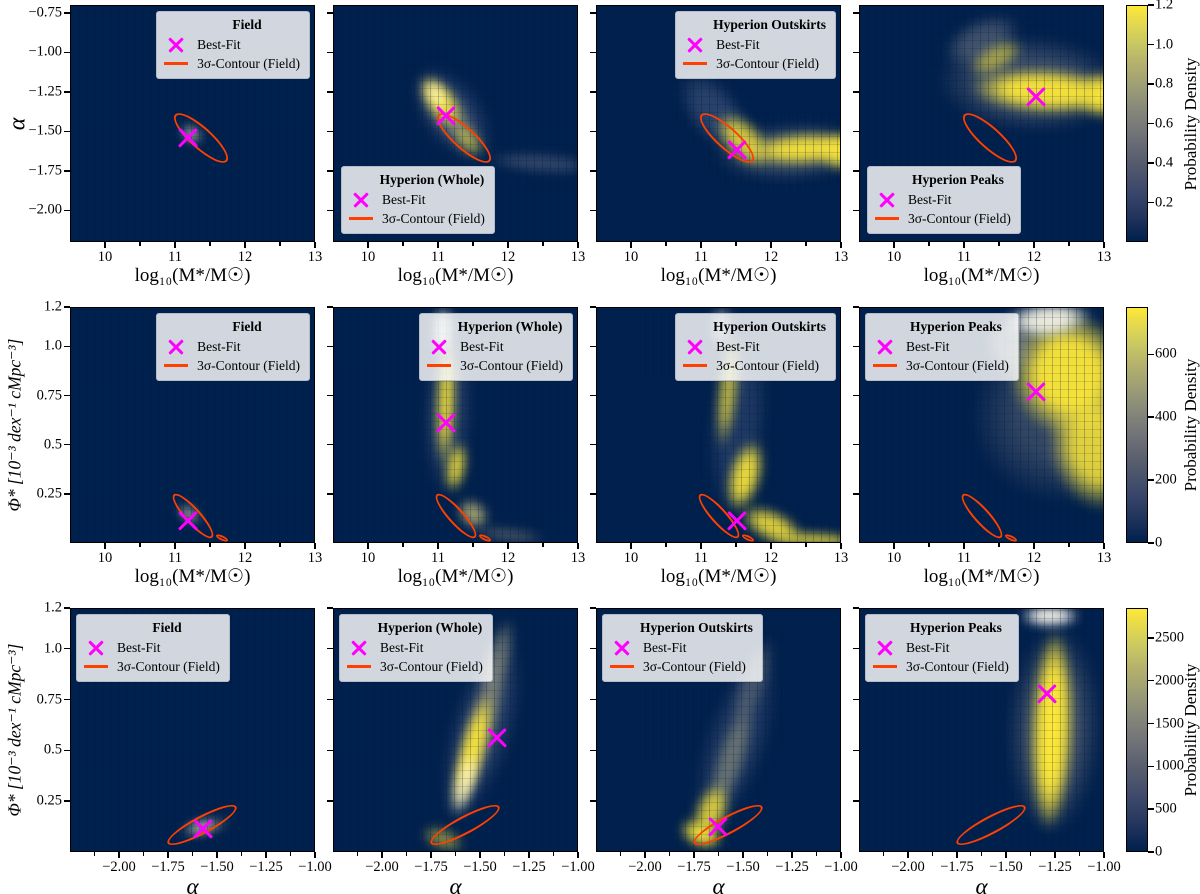 The width and height of the screenshot is (1200, 894). Describe the element at coordinates (52, 648) in the screenshot. I see `y-tick-label: 1.0` at that location.